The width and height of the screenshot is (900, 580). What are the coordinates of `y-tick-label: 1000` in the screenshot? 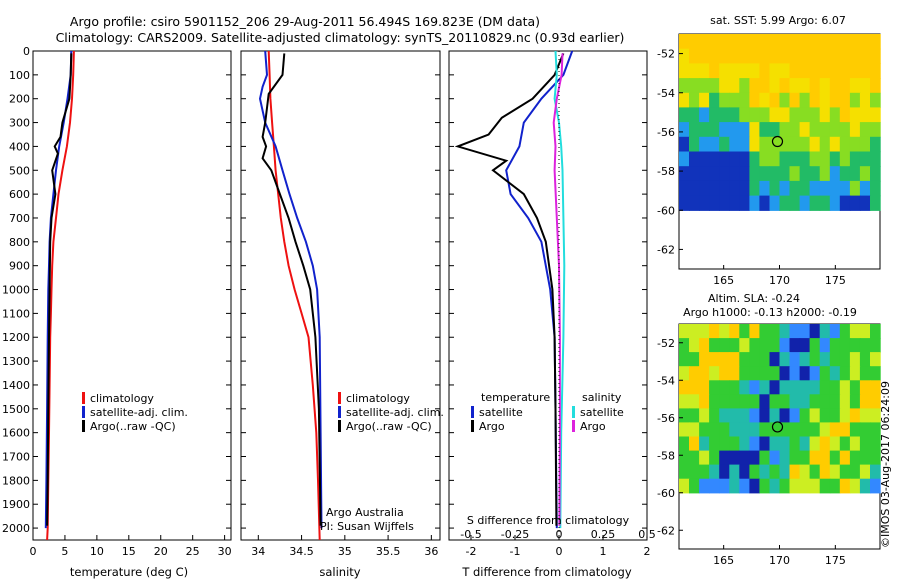 It's located at (16, 290).